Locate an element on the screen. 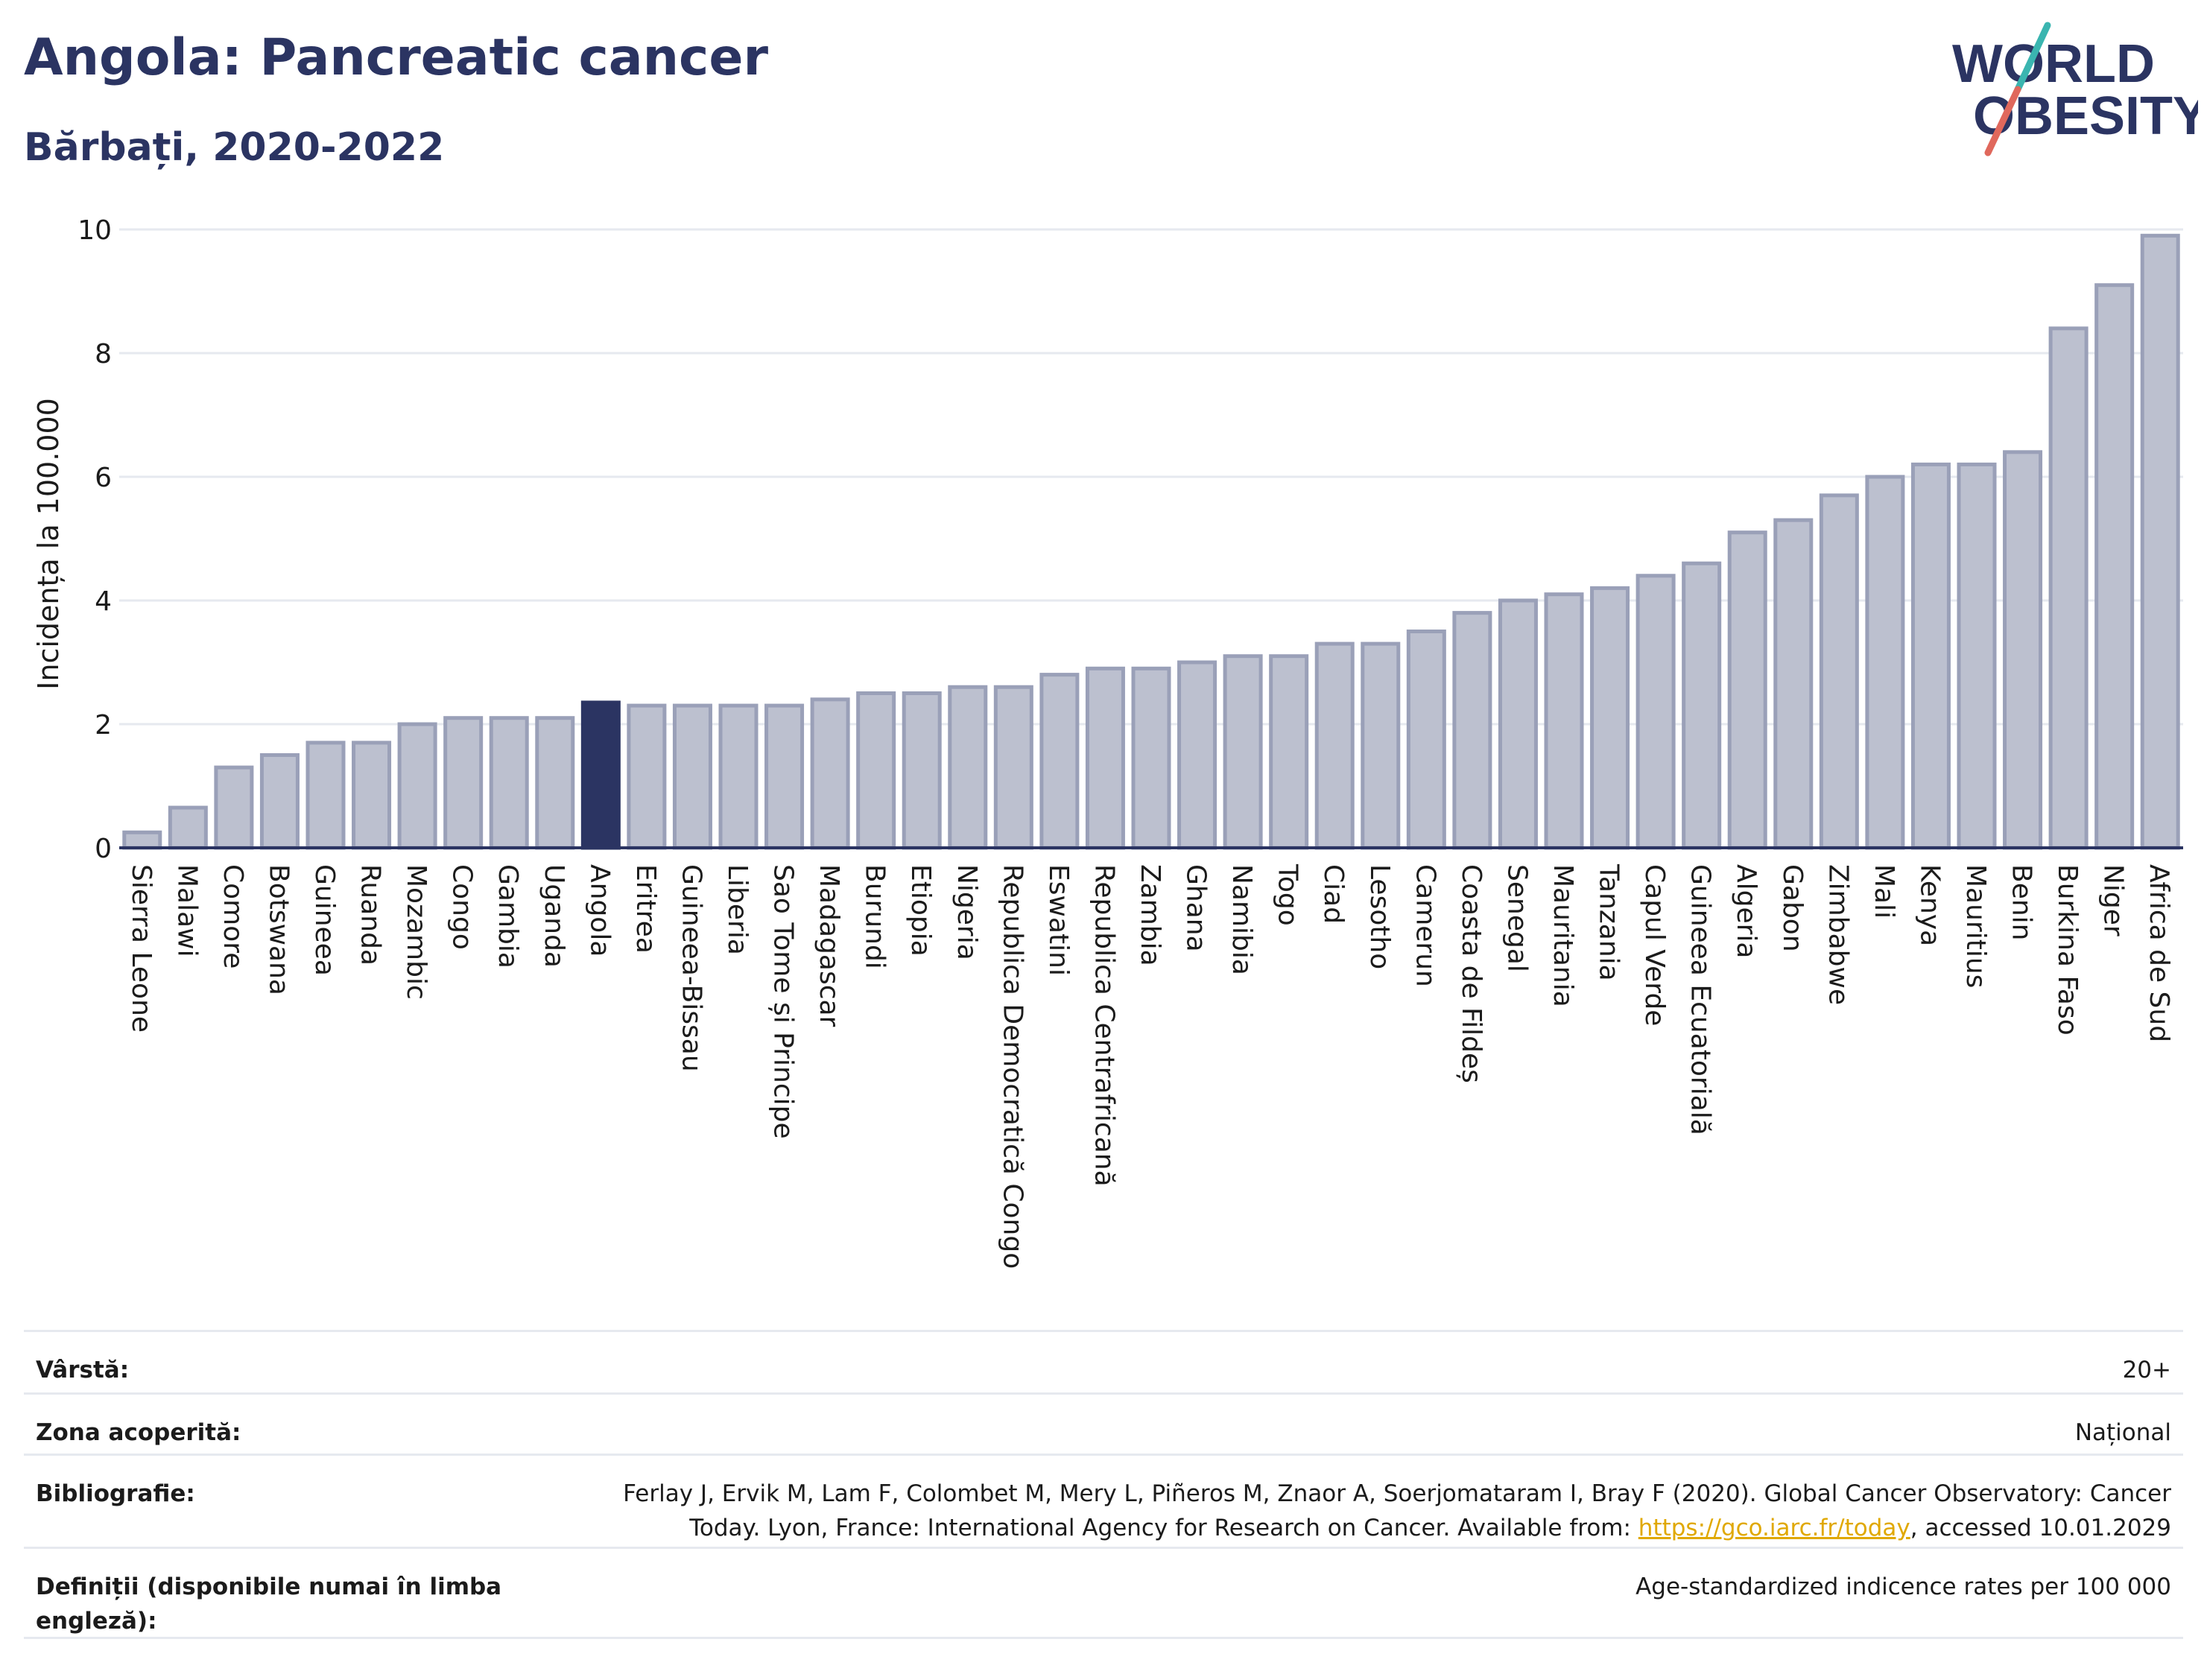 The image size is (2204, 1680). x-tick-label: Niger is located at coordinates (2113, 900).